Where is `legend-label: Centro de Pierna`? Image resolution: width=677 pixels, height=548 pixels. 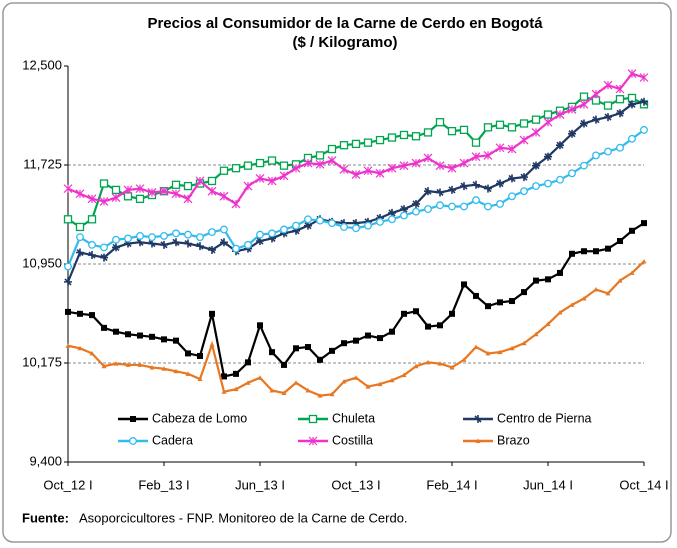 legend-label: Centro de Pierna is located at coordinates (544, 418).